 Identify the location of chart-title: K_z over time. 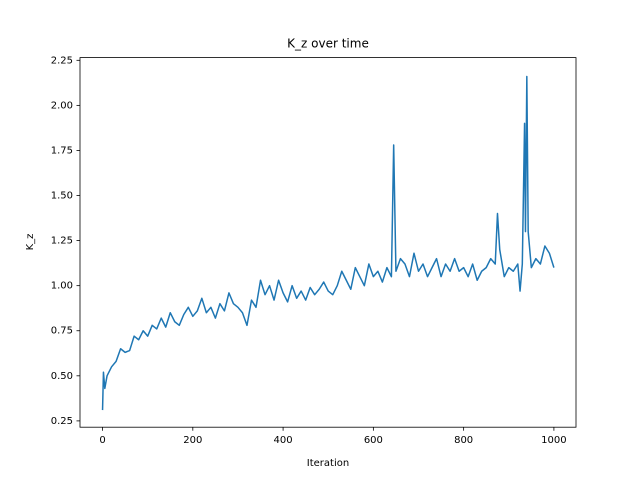
(328, 44).